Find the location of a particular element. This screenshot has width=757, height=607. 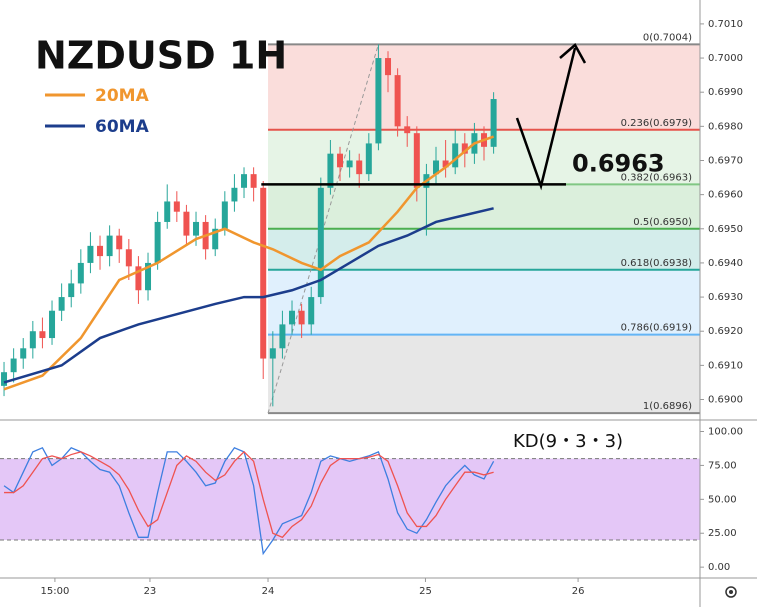

chart-title: NZDUSD 1H is located at coordinates (161, 56).